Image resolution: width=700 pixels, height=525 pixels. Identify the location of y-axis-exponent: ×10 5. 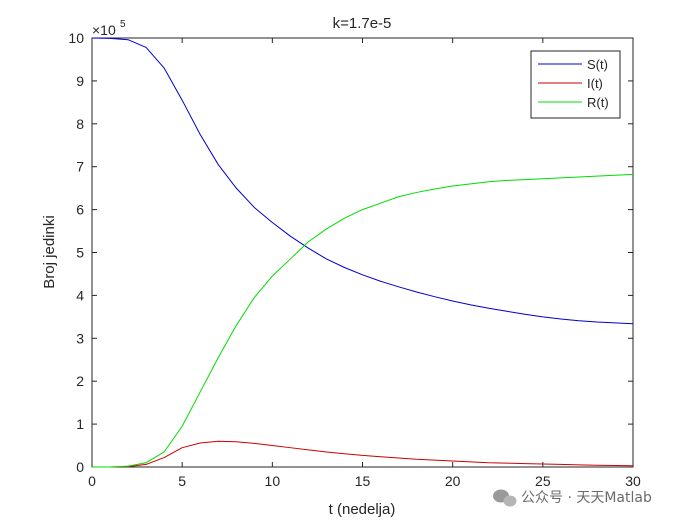
(109, 28).